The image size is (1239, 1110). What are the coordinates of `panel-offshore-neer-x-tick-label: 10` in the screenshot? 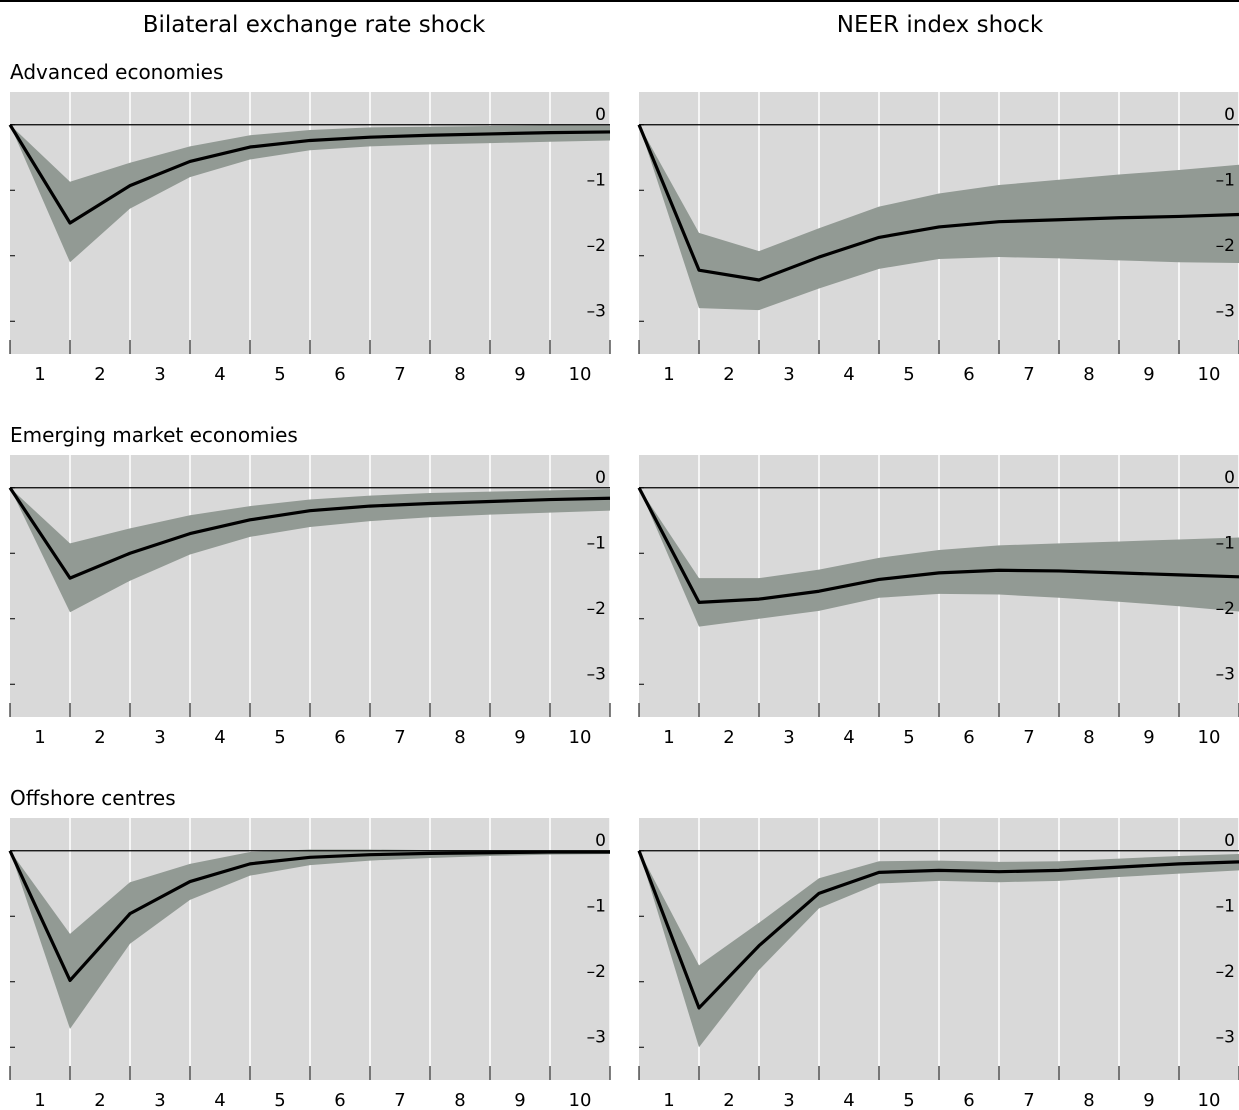 It's located at (1209, 1100).